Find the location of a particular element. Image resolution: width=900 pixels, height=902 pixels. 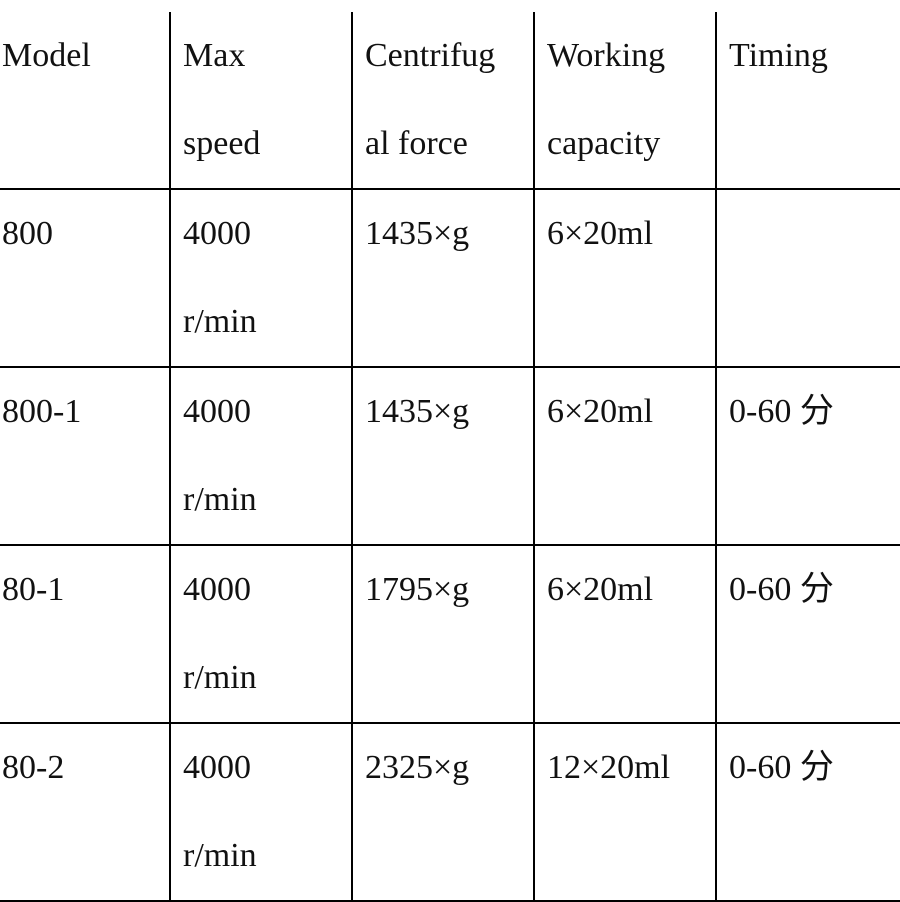

data-row-cell: 80-1 is located at coordinates (85, 634).